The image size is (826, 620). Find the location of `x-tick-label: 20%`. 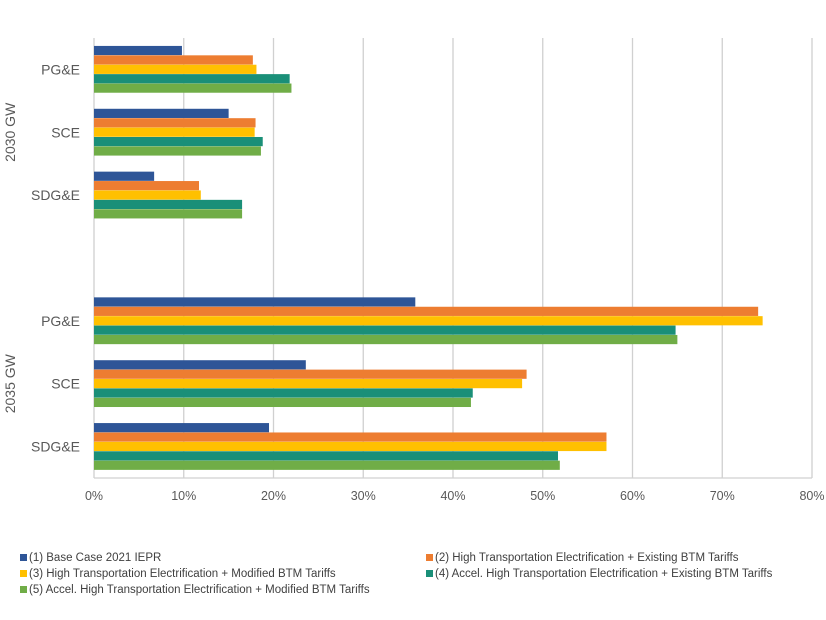

x-tick-label: 20% is located at coordinates (273, 496).